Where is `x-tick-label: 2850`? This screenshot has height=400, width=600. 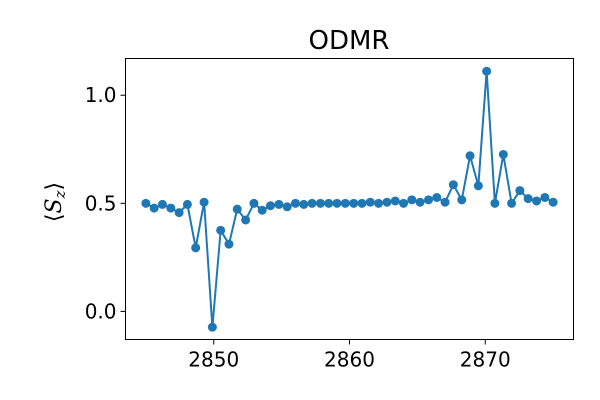 x-tick-label: 2850 is located at coordinates (213, 360).